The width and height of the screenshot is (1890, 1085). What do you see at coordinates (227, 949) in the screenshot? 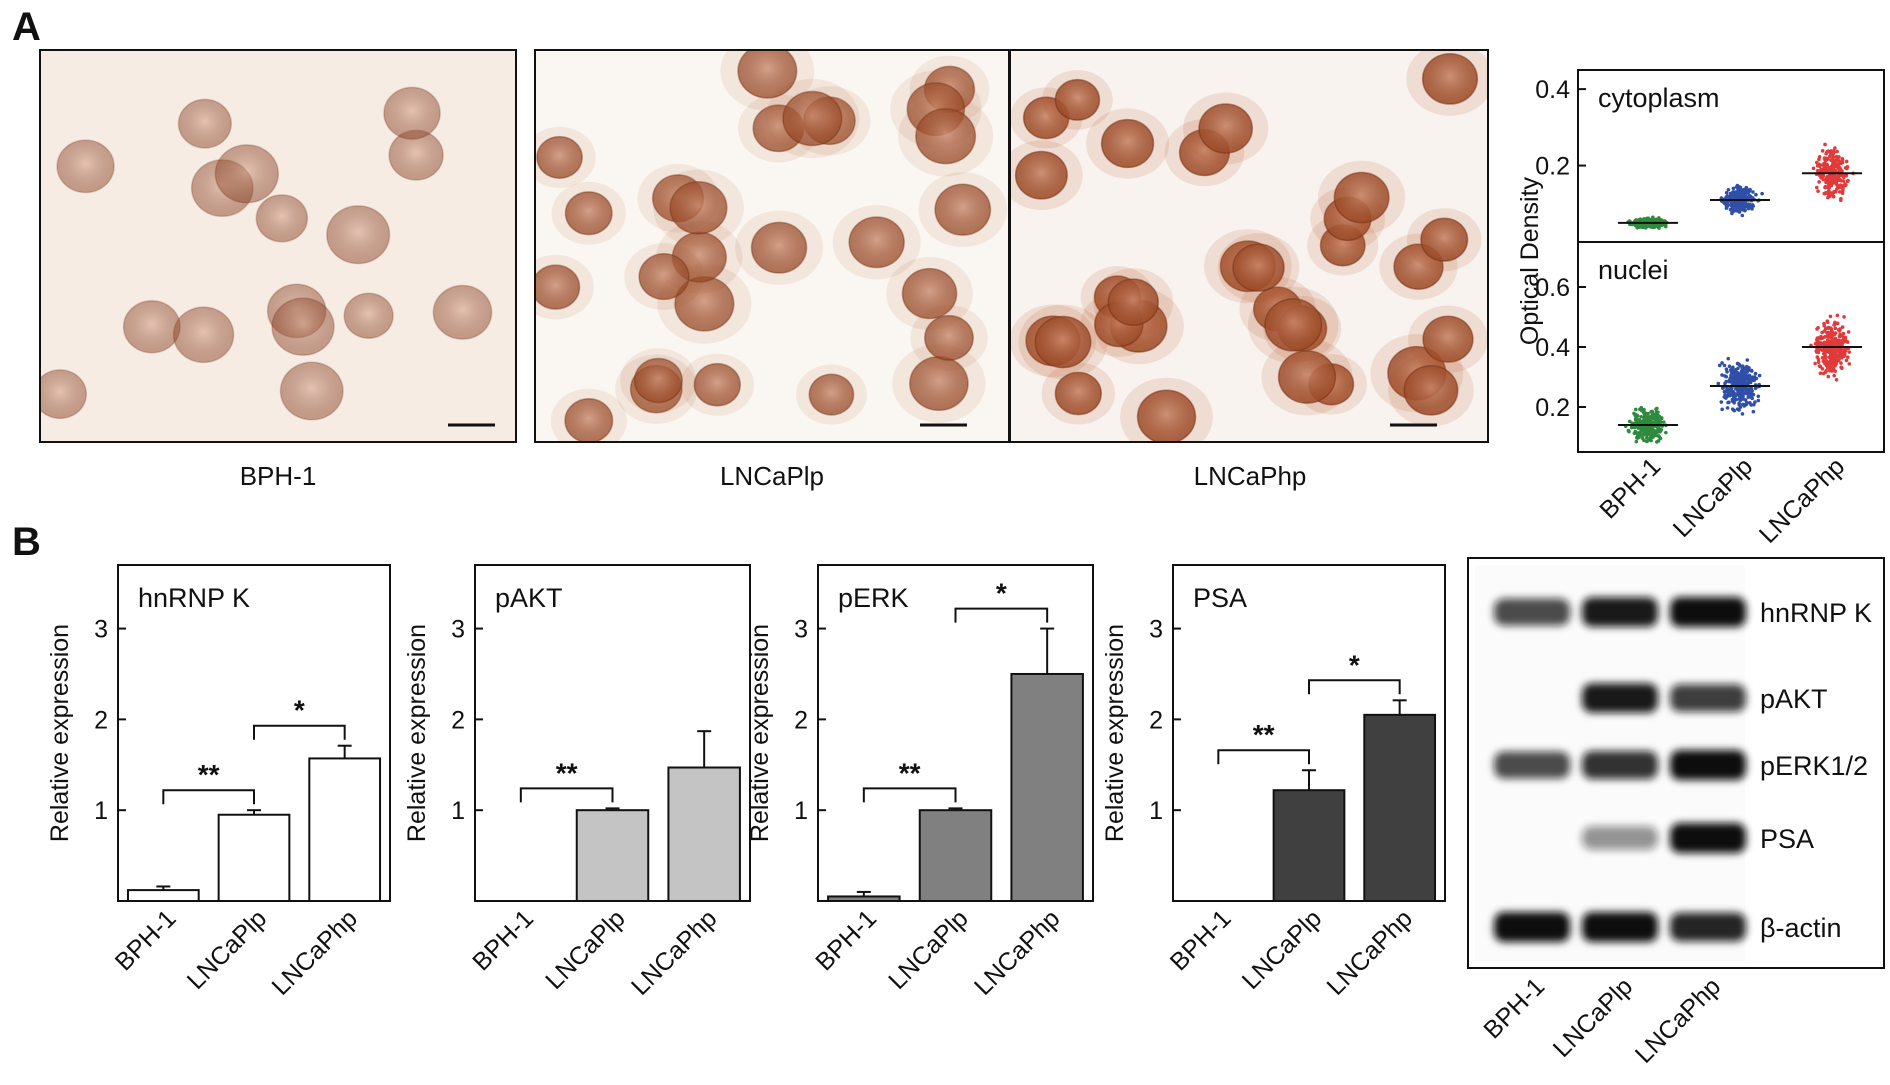
I see `bar-x-tick-label: LNCaPlp` at bounding box center [227, 949].